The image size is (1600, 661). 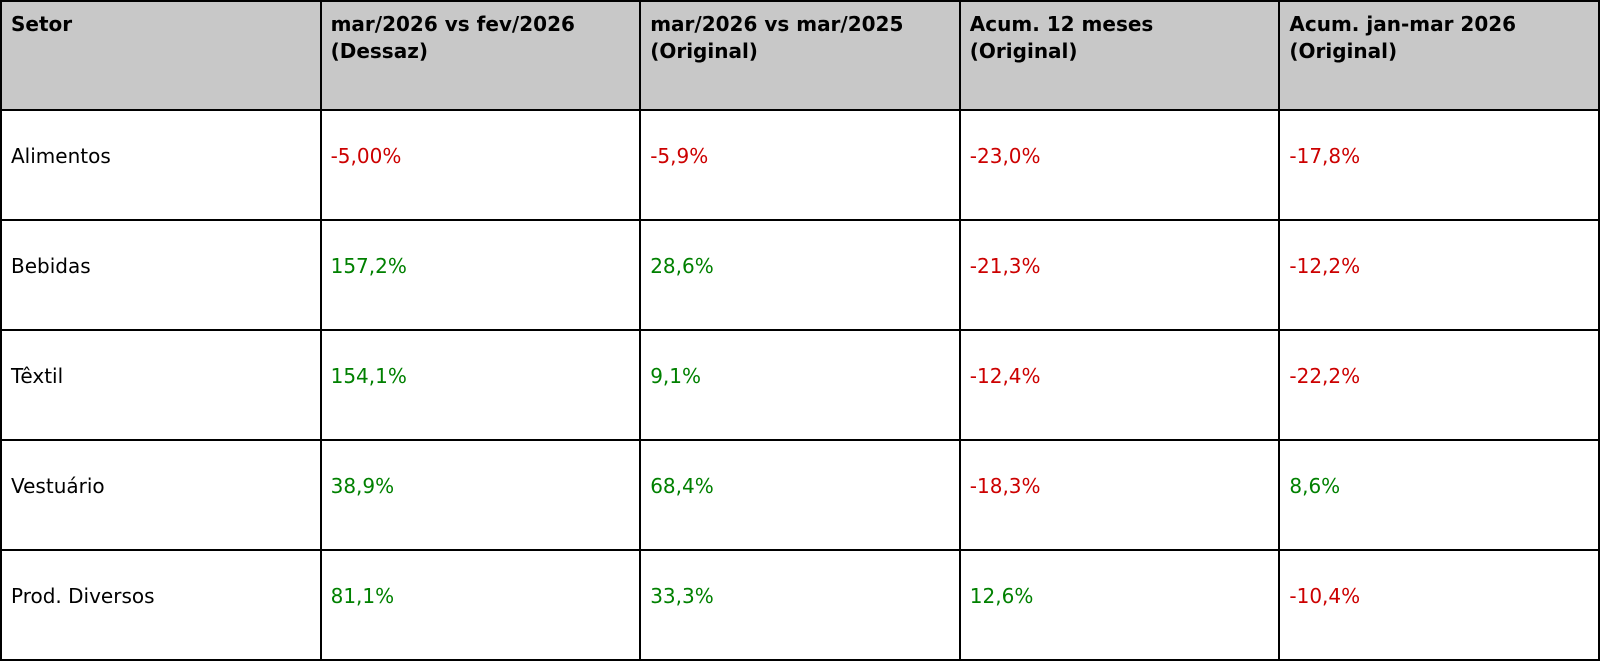 I want to click on value-cell: -12,4%, so click(x=1119, y=385).